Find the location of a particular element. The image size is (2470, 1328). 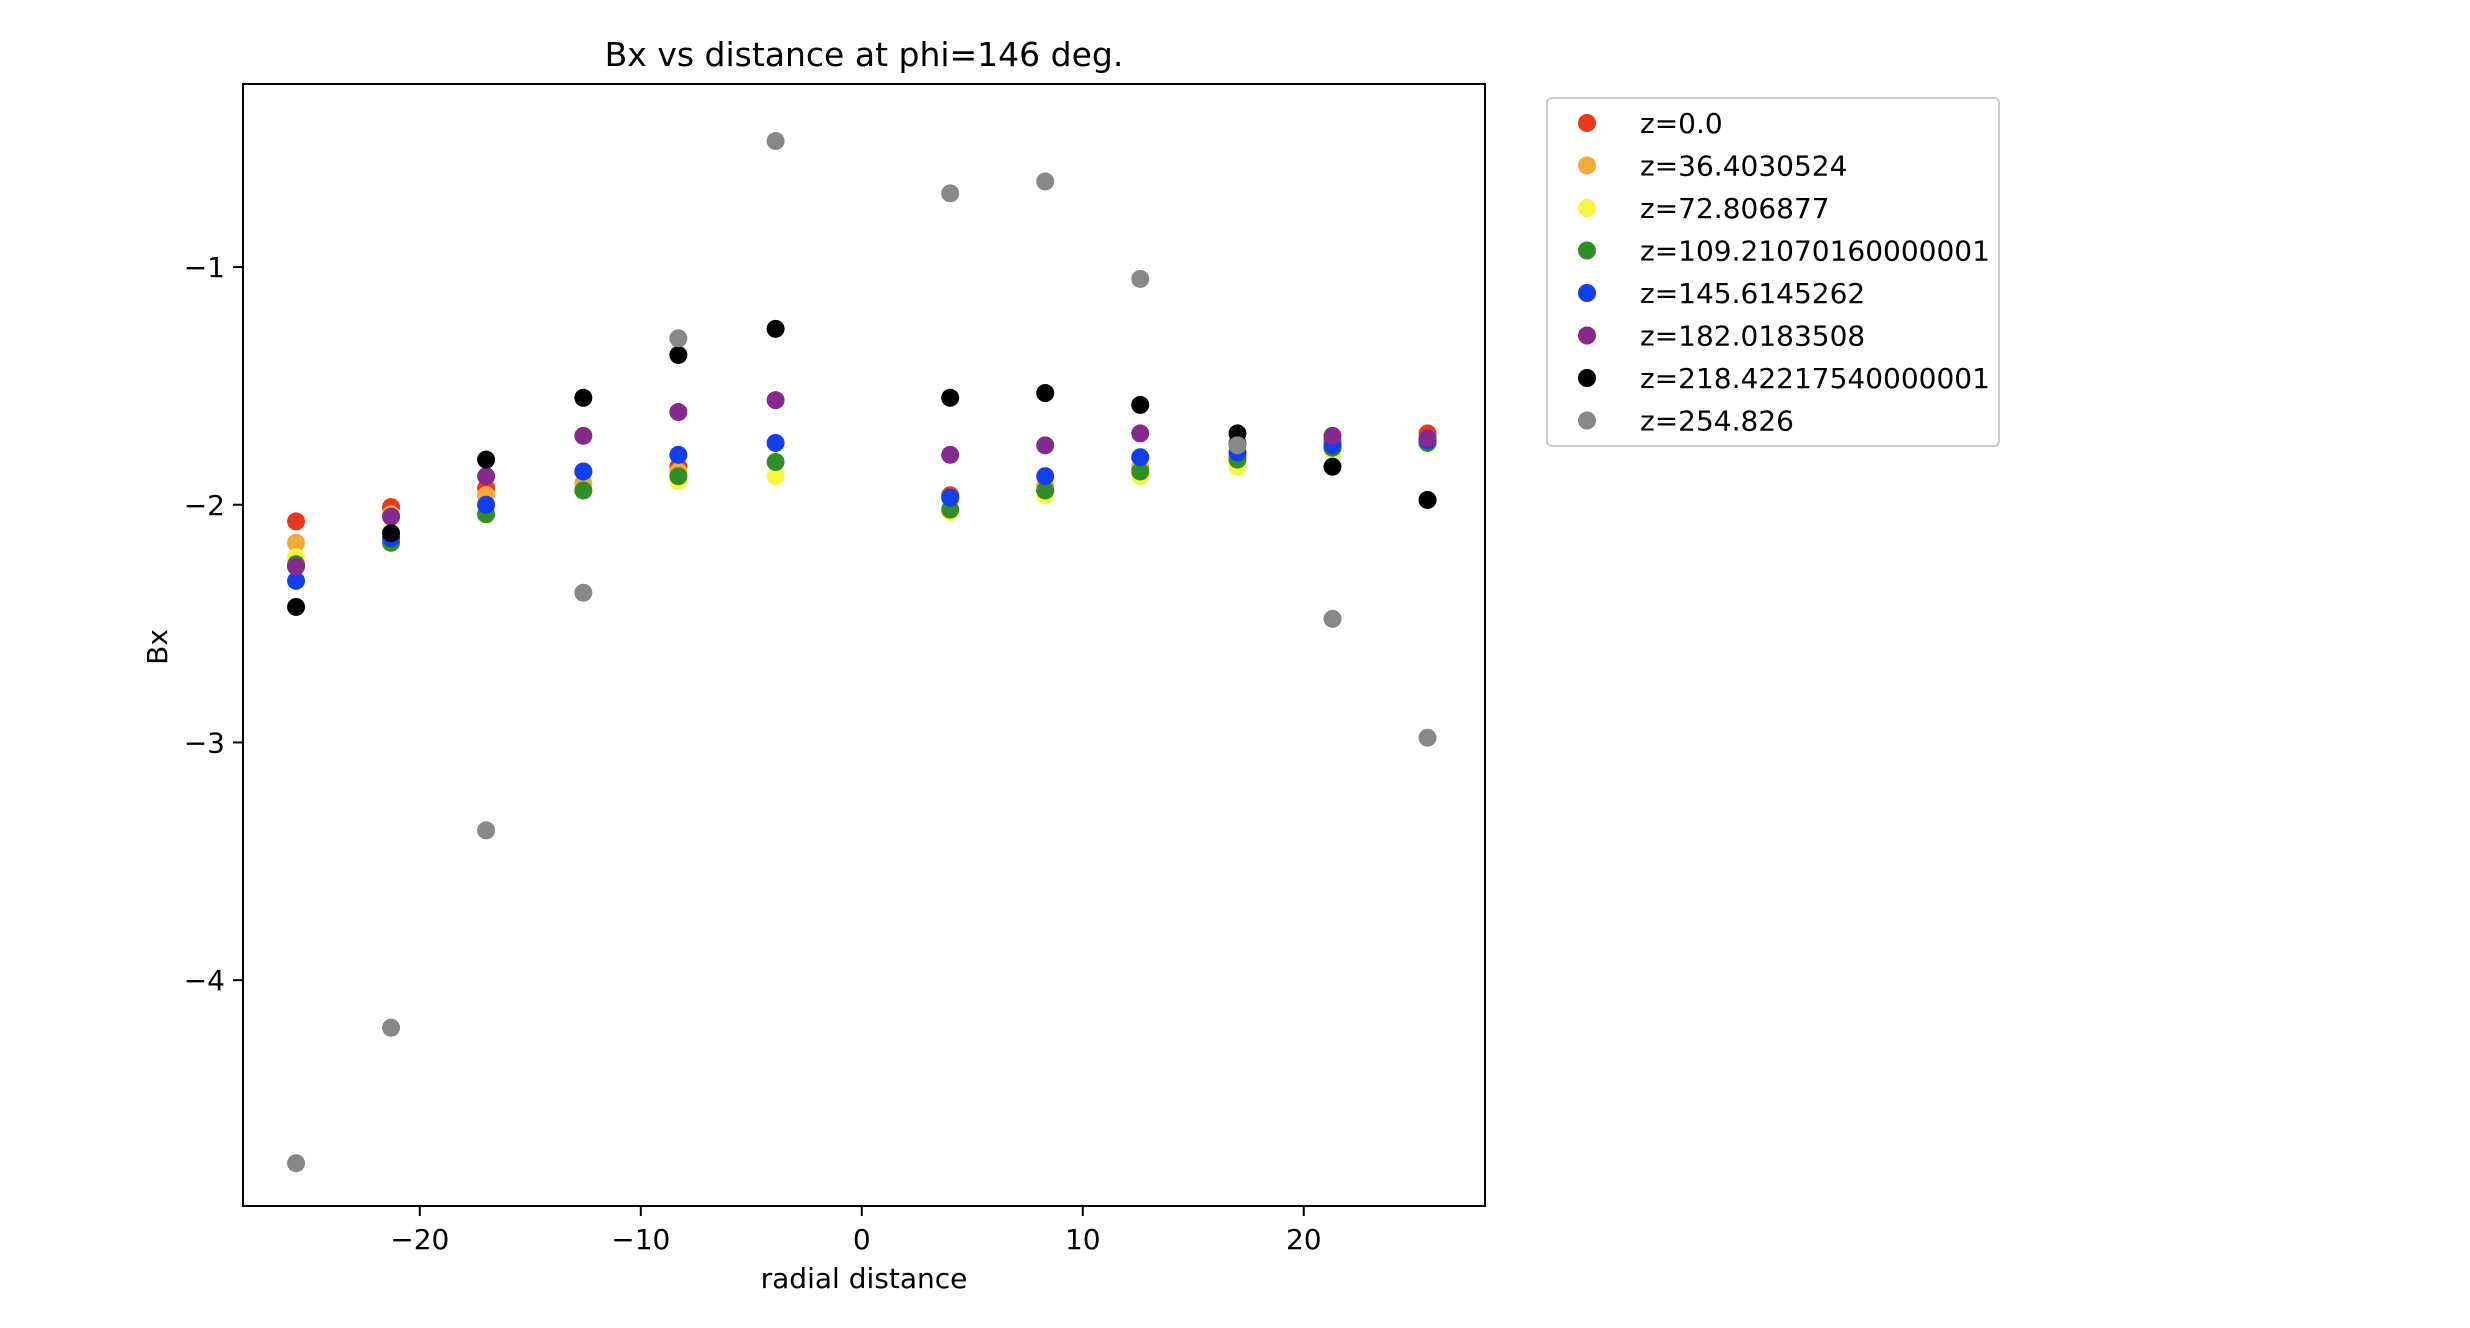

y-tick-label: −3 is located at coordinates (204, 742).